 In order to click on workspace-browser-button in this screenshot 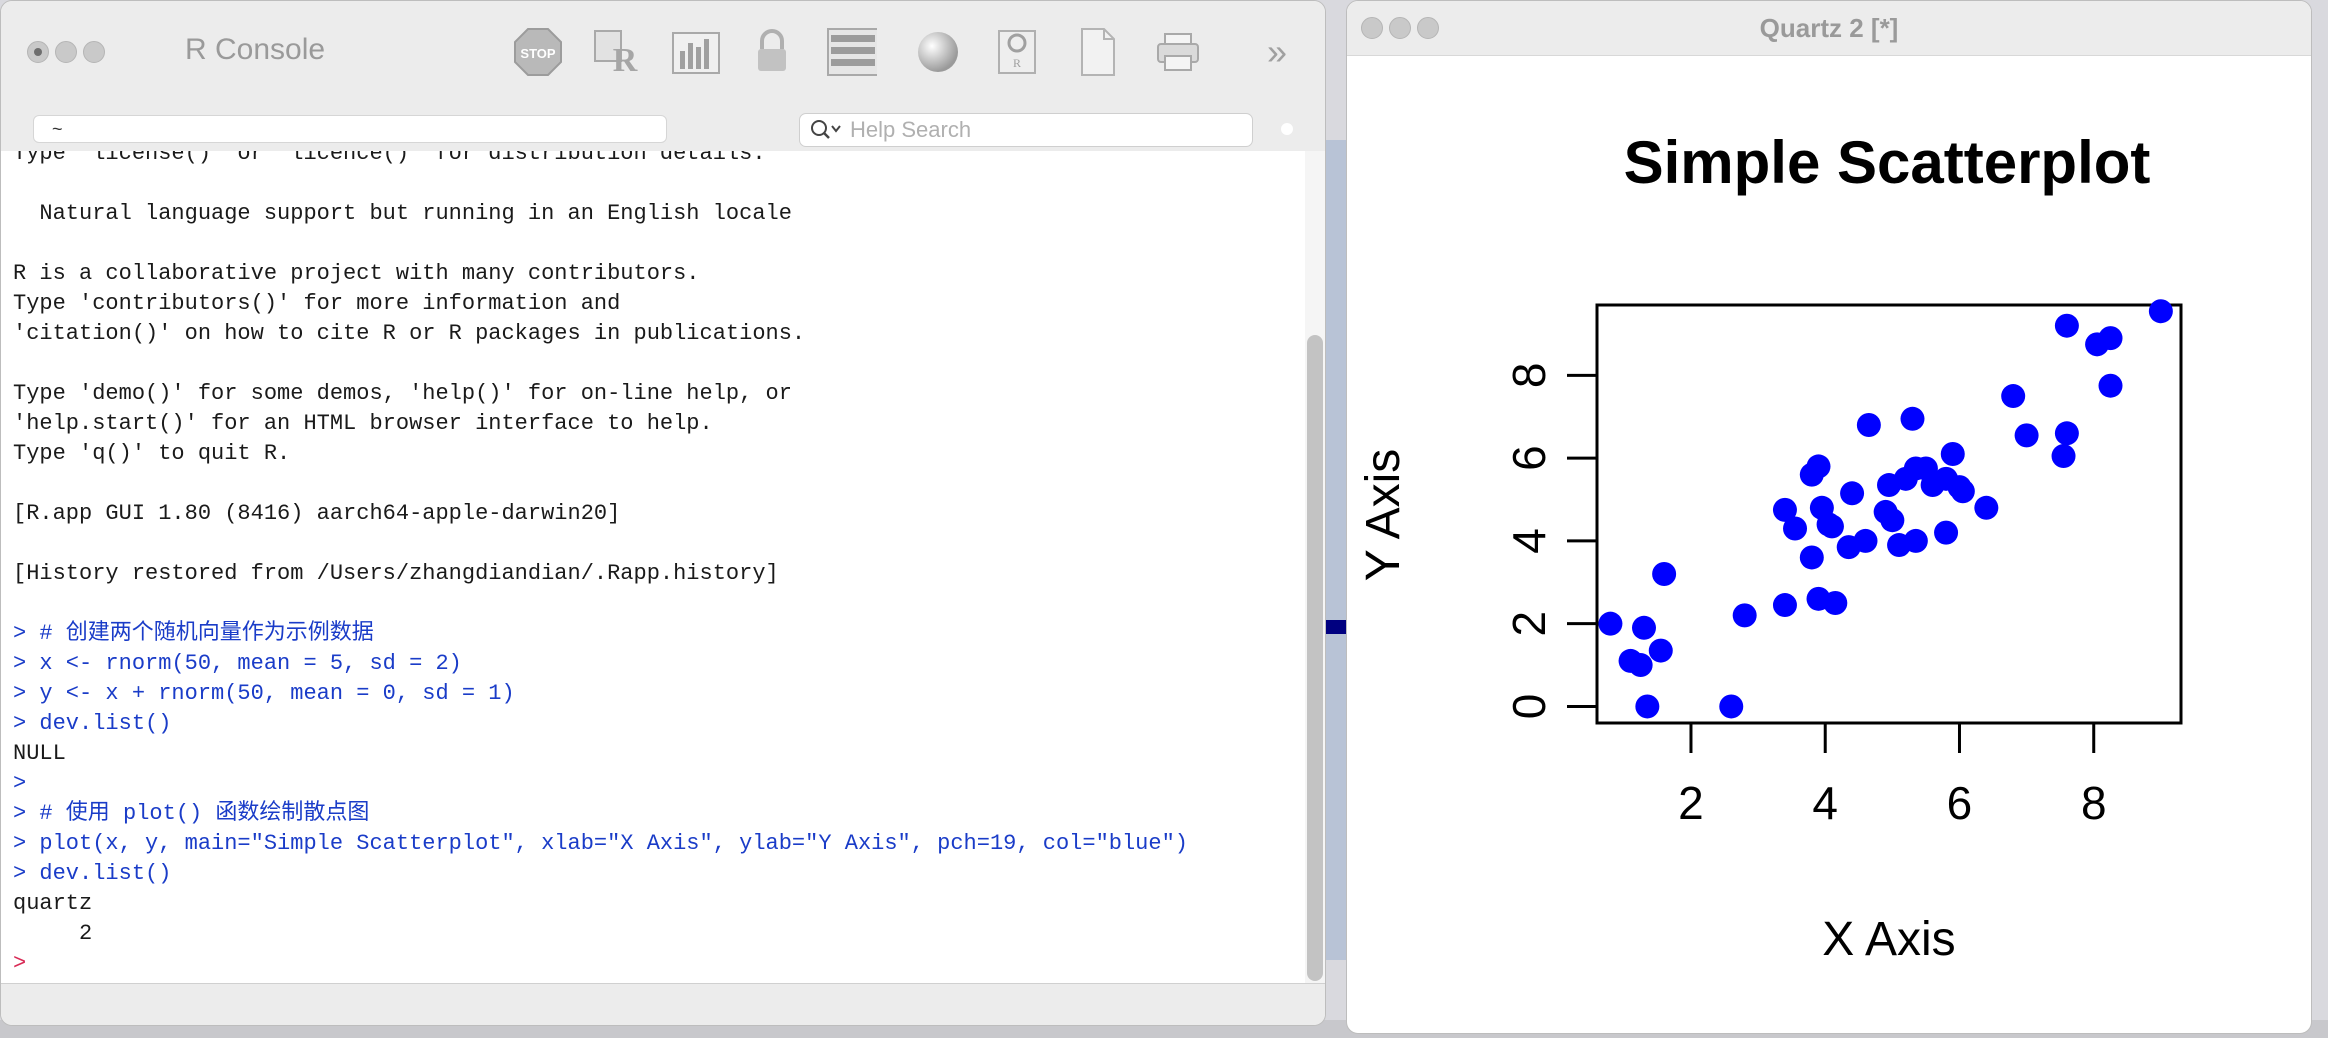, I will do `click(852, 52)`.